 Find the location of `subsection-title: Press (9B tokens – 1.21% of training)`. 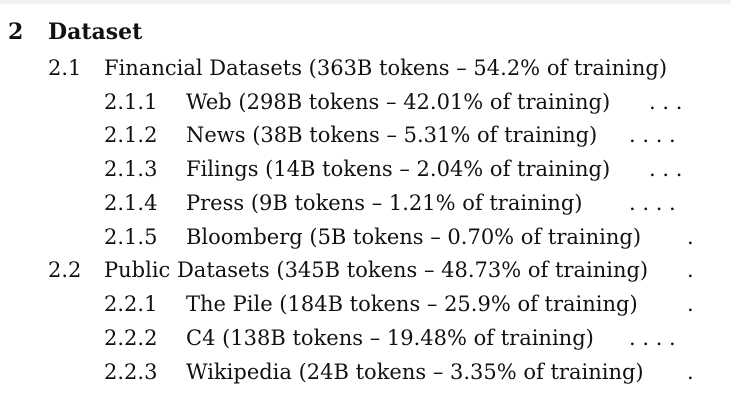

subsection-title: Press (9B tokens – 1.21% of training) is located at coordinates (384, 203).